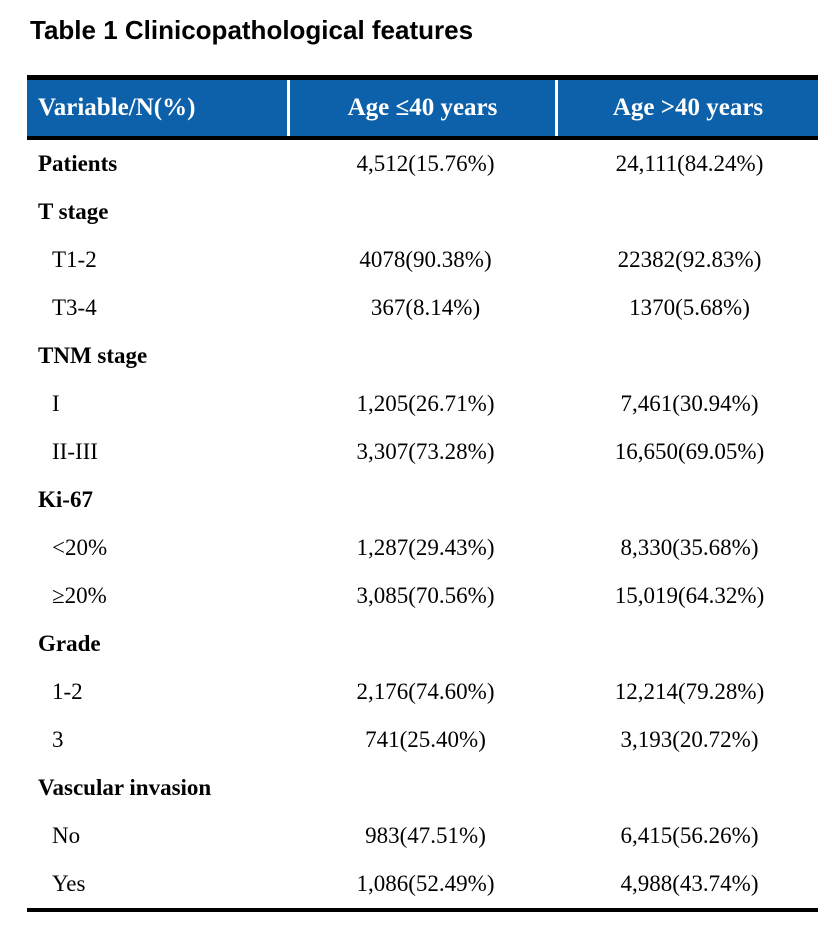  I want to click on row-value-age-le-40: 367(8.14%), so click(425, 307).